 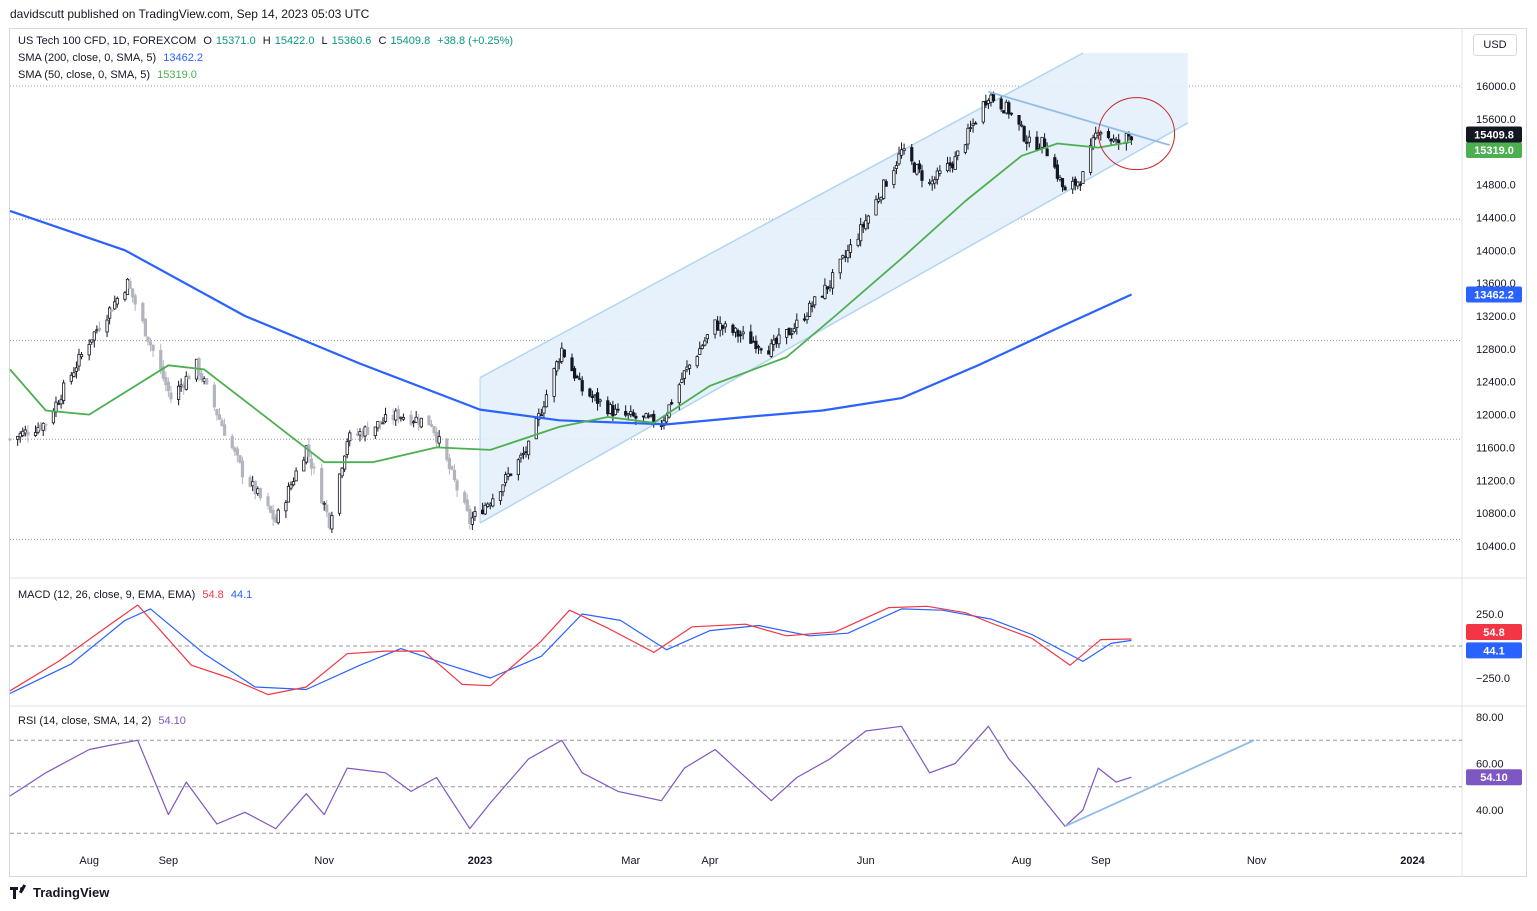 What do you see at coordinates (207, 41) in the screenshot?
I see `ohlc-open-key: O` at bounding box center [207, 41].